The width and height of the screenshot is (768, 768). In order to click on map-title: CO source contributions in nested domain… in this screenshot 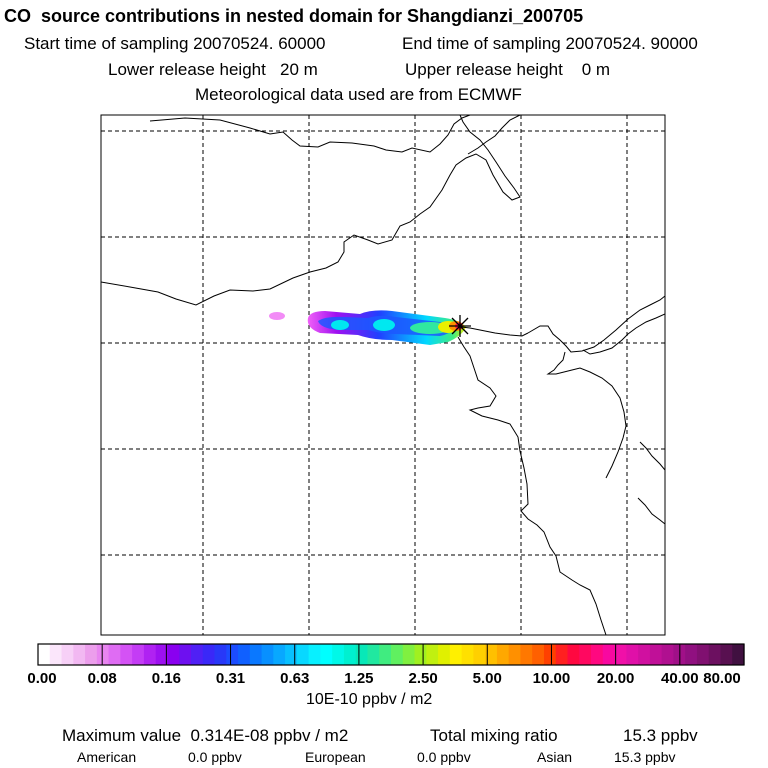, I will do `click(294, 16)`.